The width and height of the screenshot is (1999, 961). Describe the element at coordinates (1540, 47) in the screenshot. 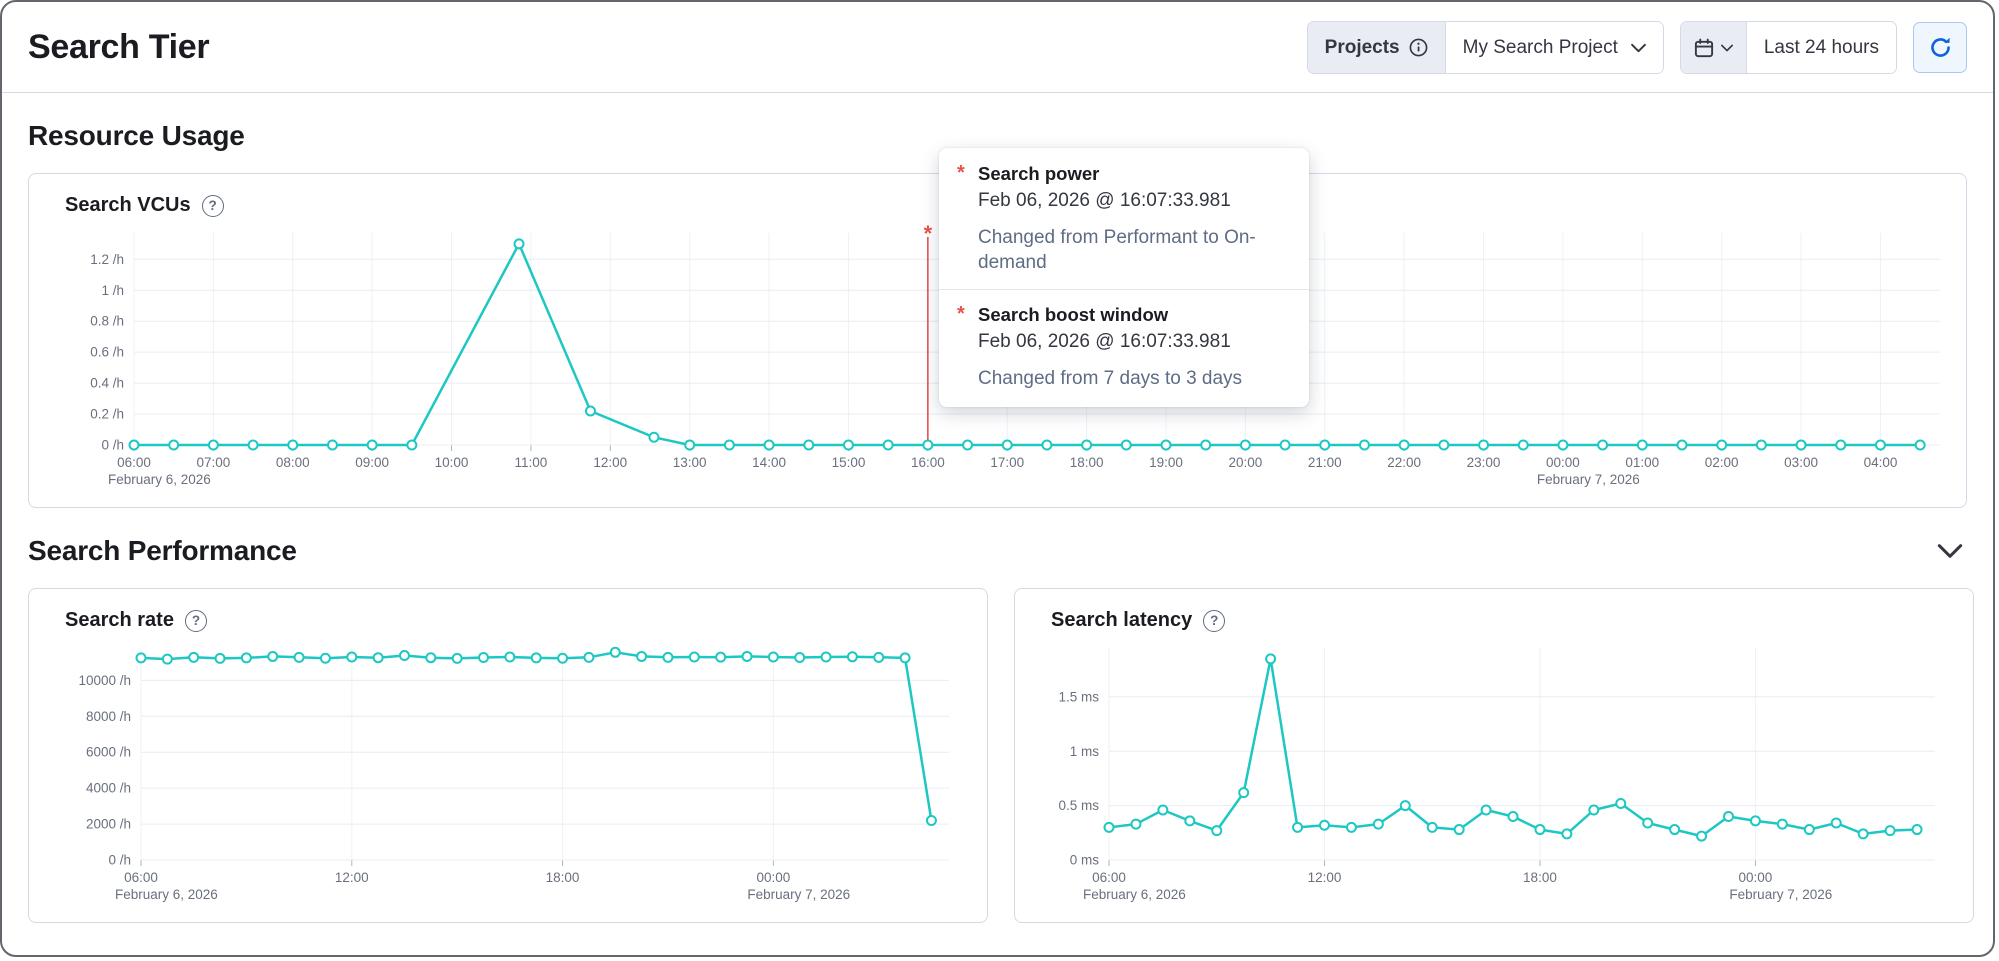

I see `project-dropdown-value: My Search Project` at that location.